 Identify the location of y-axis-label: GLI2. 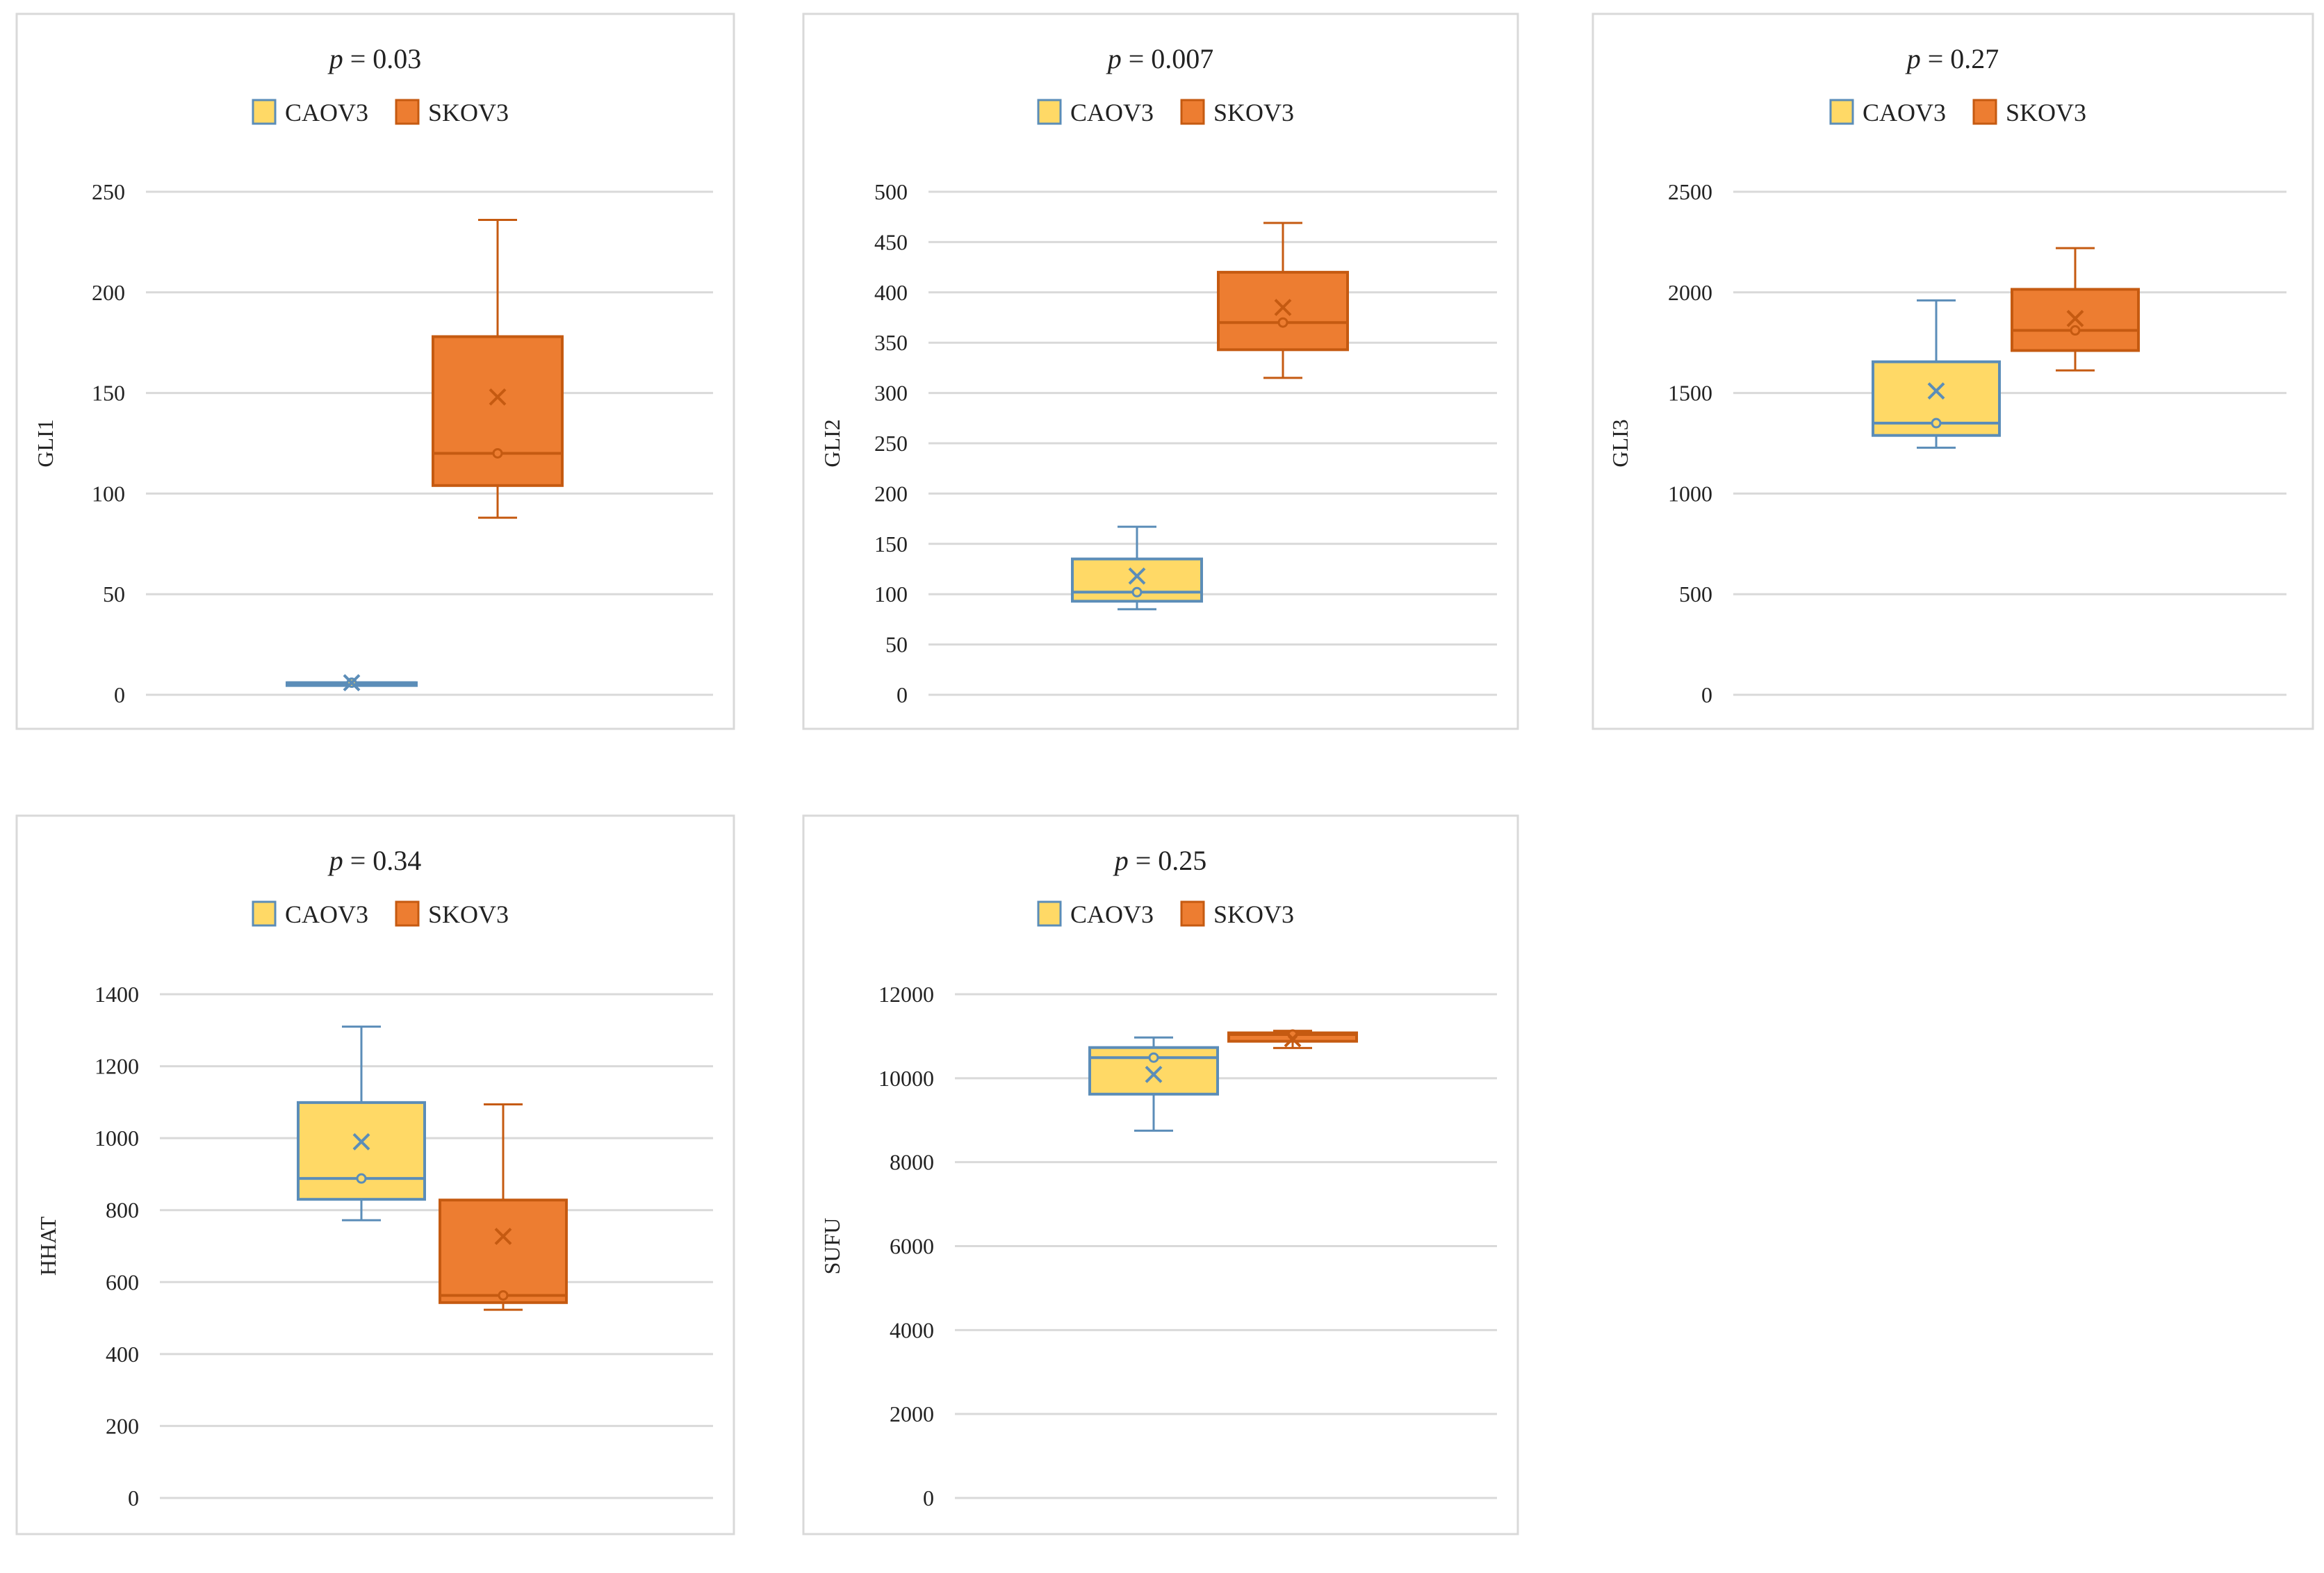
(832, 443).